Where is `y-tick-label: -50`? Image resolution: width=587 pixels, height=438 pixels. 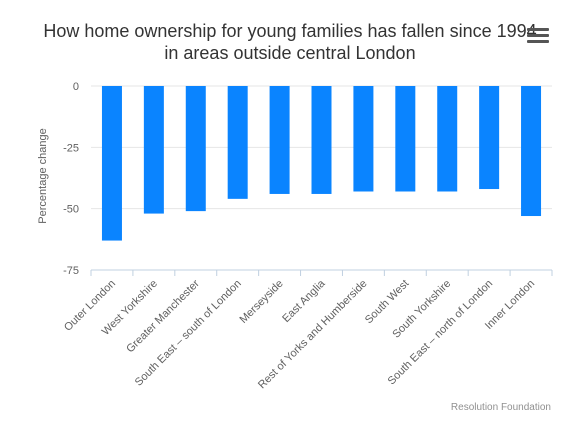
y-tick-label: -50 is located at coordinates (71, 210).